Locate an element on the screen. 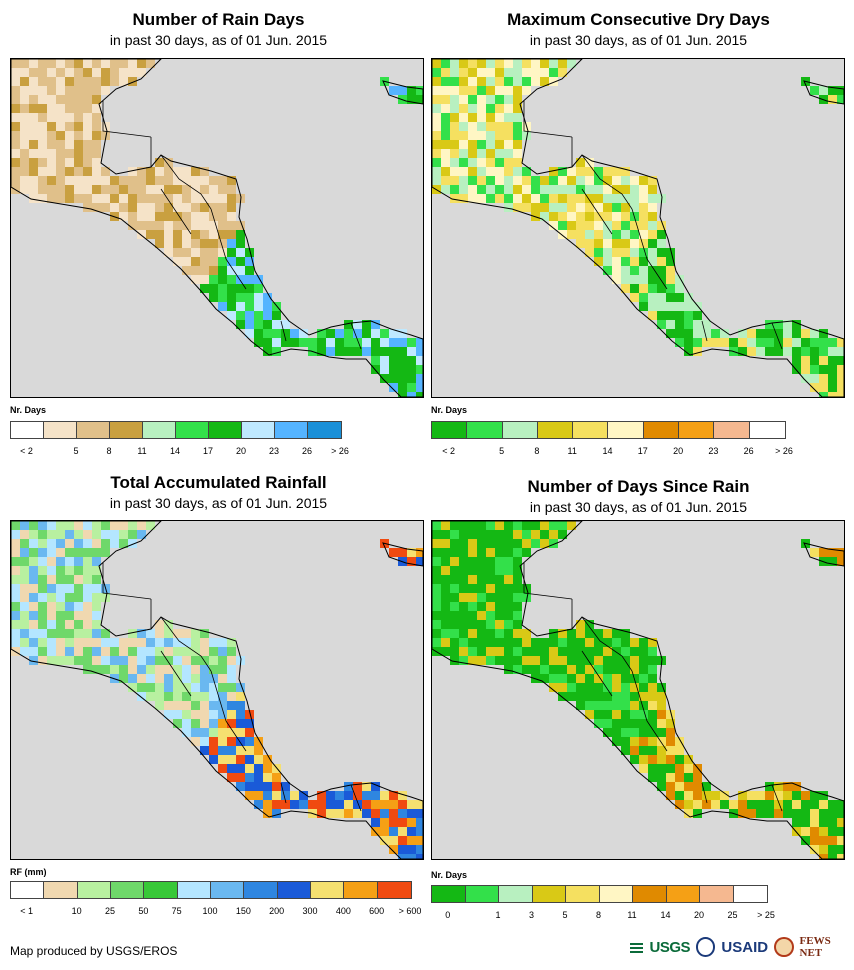  rain-days-legend-ticks: < 2 5 8 11 14 17 20 23 26 > 26 is located at coordinates (179, 452).